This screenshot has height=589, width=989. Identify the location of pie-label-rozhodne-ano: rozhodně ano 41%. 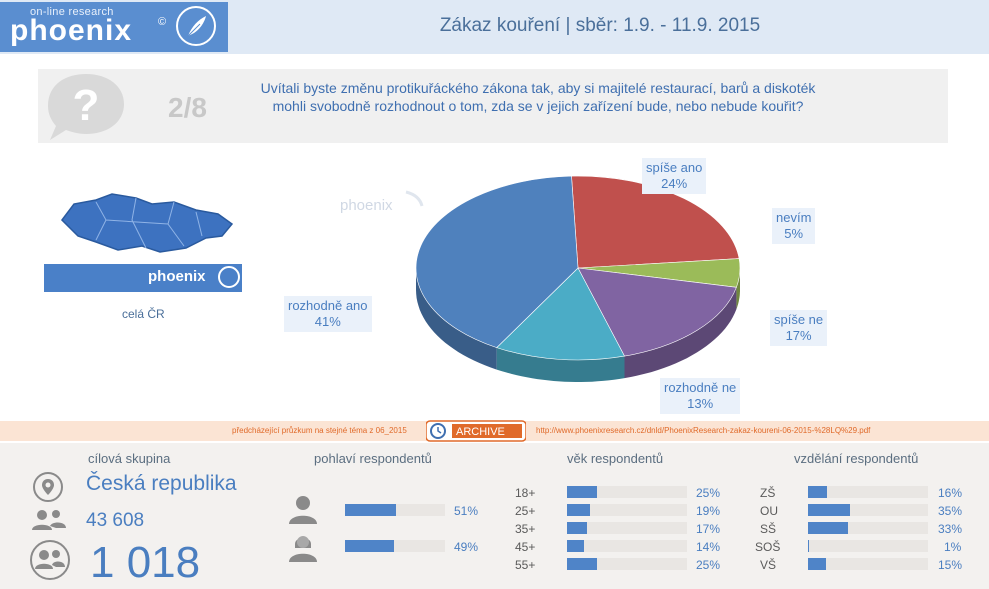
(328, 314).